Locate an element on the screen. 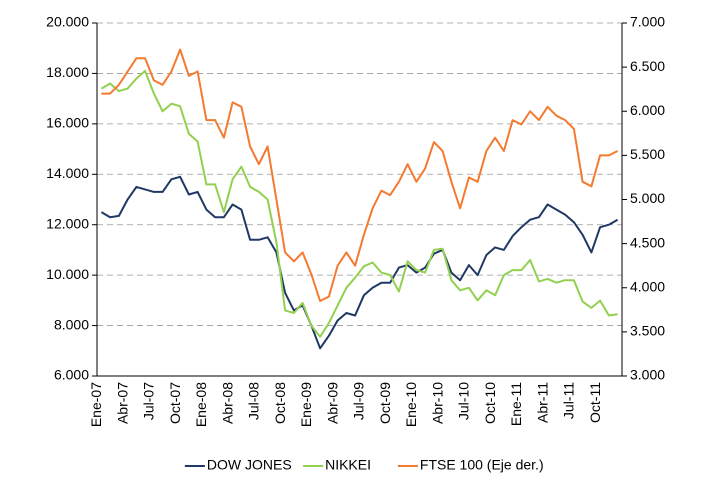  x-tick-label: Ene-09 is located at coordinates (306, 404).